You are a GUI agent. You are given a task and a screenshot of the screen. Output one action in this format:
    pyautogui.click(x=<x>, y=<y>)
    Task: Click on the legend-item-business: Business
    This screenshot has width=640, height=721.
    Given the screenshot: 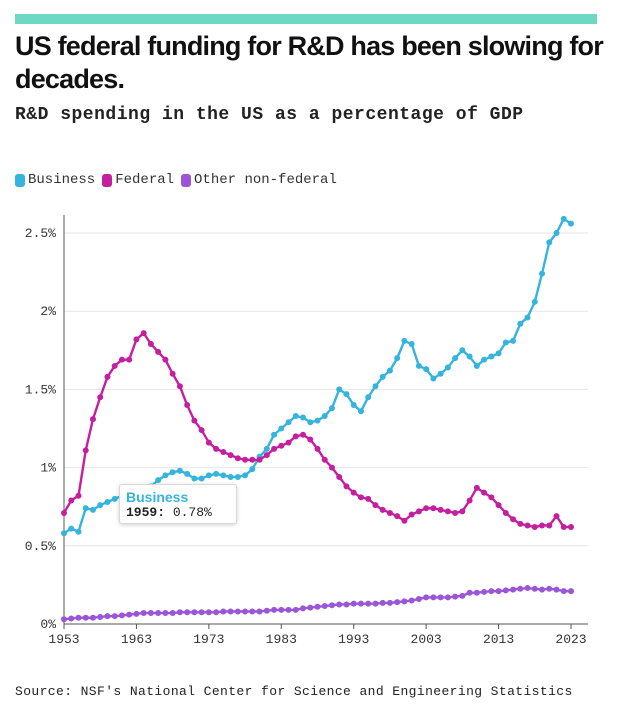 What is the action you would take?
    pyautogui.click(x=55, y=180)
    